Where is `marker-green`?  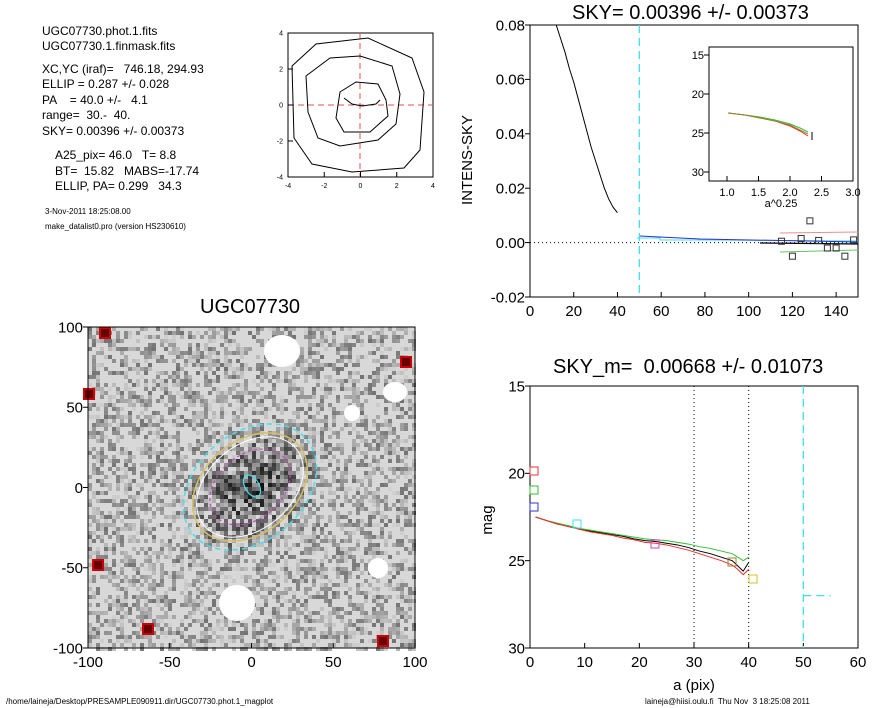
marker-green is located at coordinates (534, 490).